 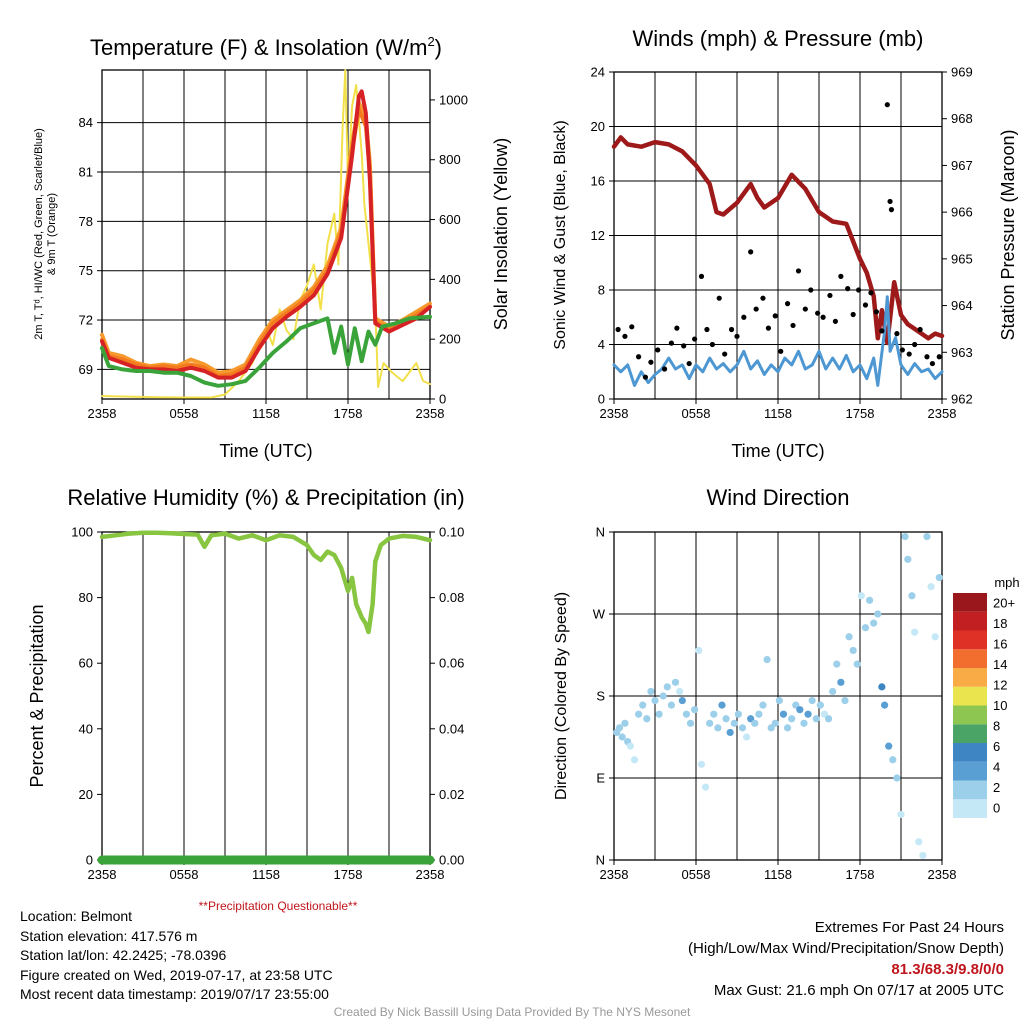 I want to click on y-right-tick-label: 200, so click(x=450, y=339).